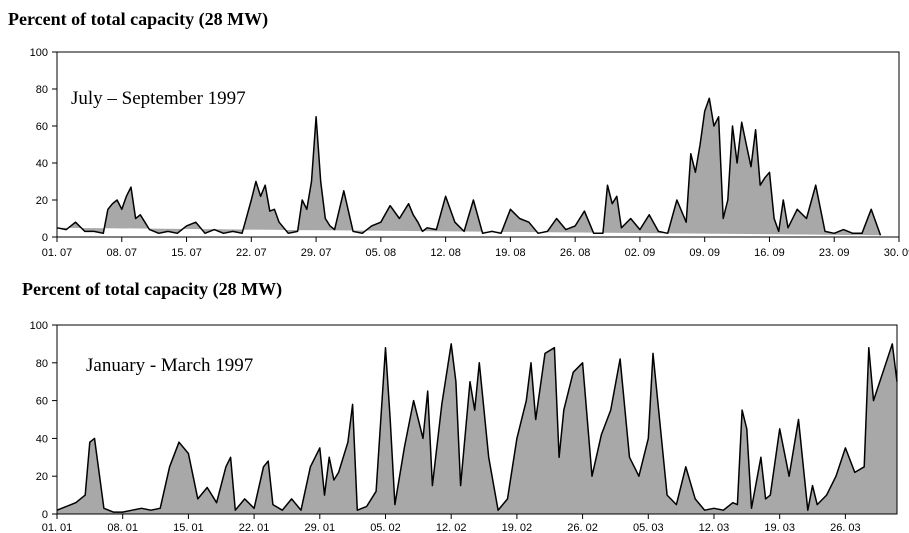 This screenshot has height=533, width=909. I want to click on x-tick-label-bottom-6: 12. 02, so click(451, 527).